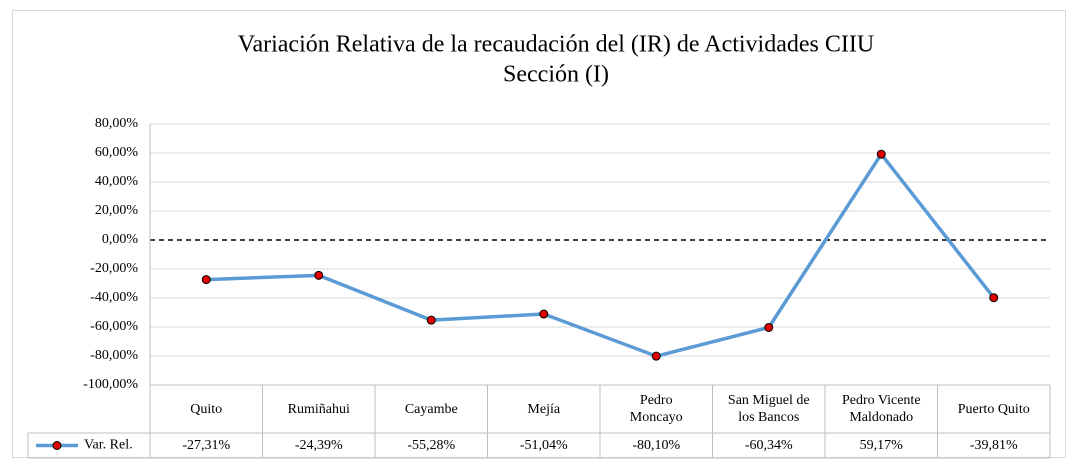 This screenshot has height=461, width=1078. What do you see at coordinates (114, 326) in the screenshot?
I see `y-tick-label: -60,00%` at bounding box center [114, 326].